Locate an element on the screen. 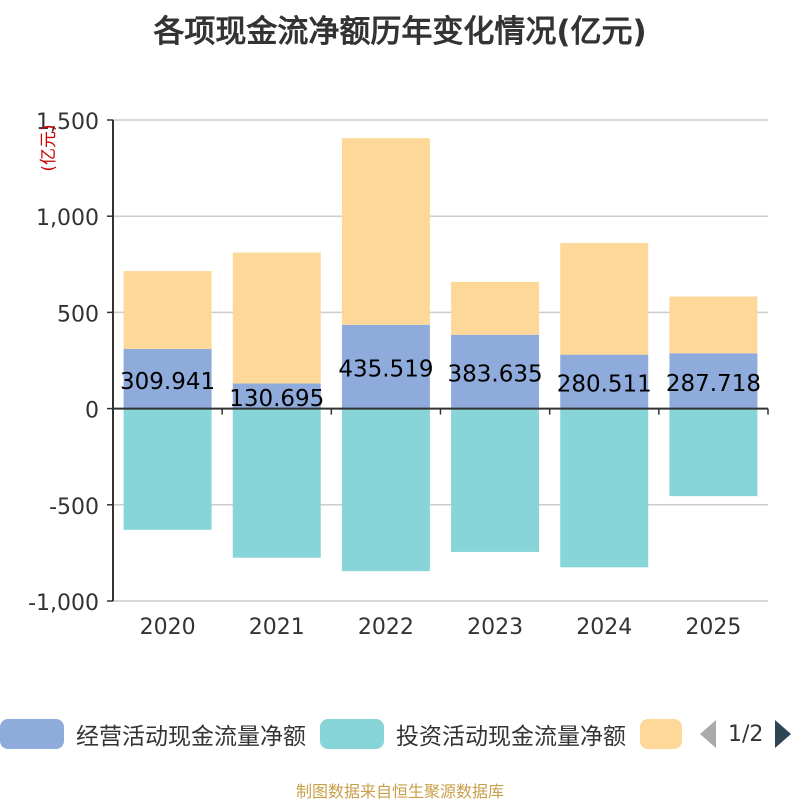  bar-third-2022 is located at coordinates (385, 231).